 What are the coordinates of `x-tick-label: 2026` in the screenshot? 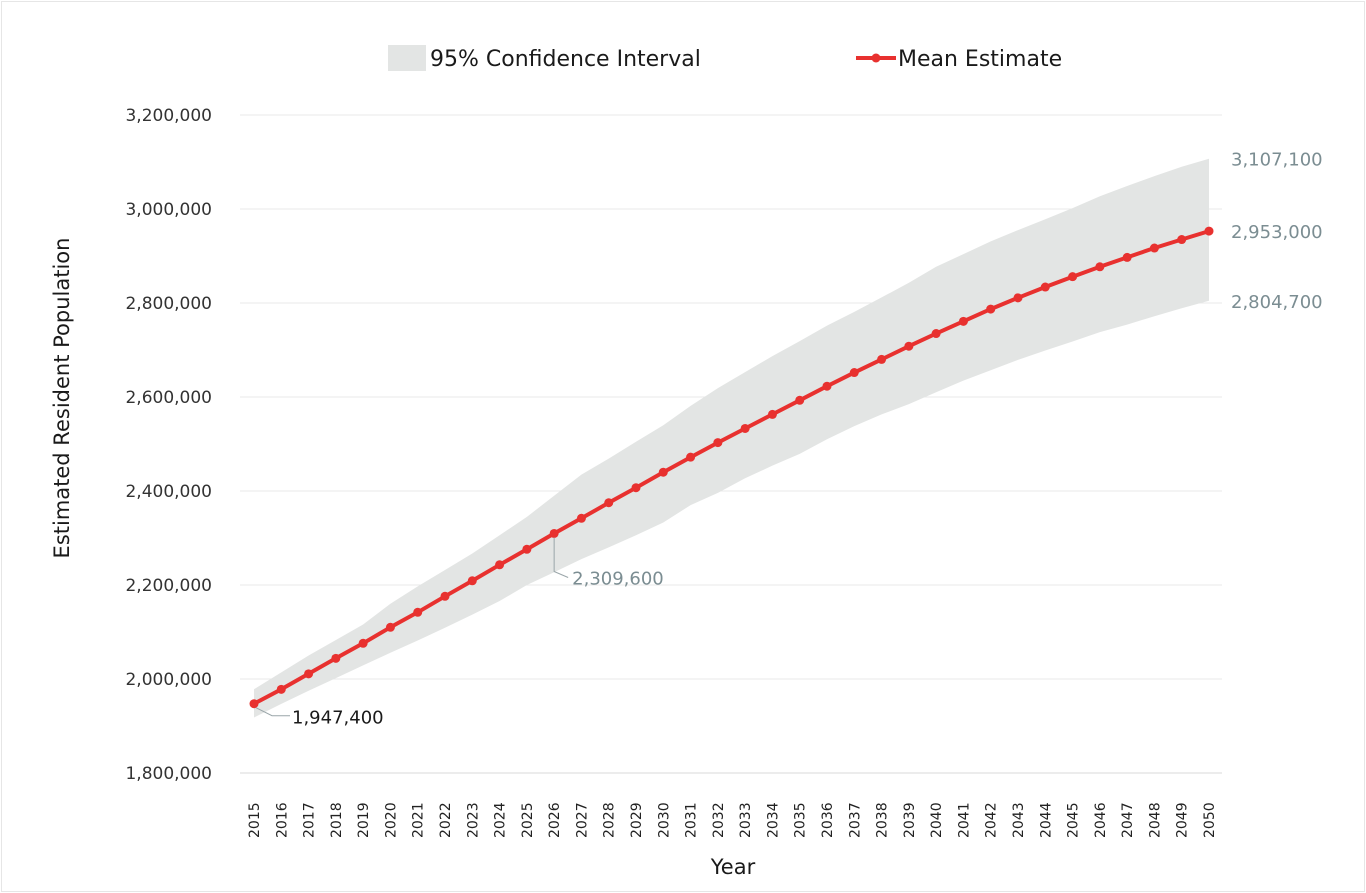 It's located at (555, 820).